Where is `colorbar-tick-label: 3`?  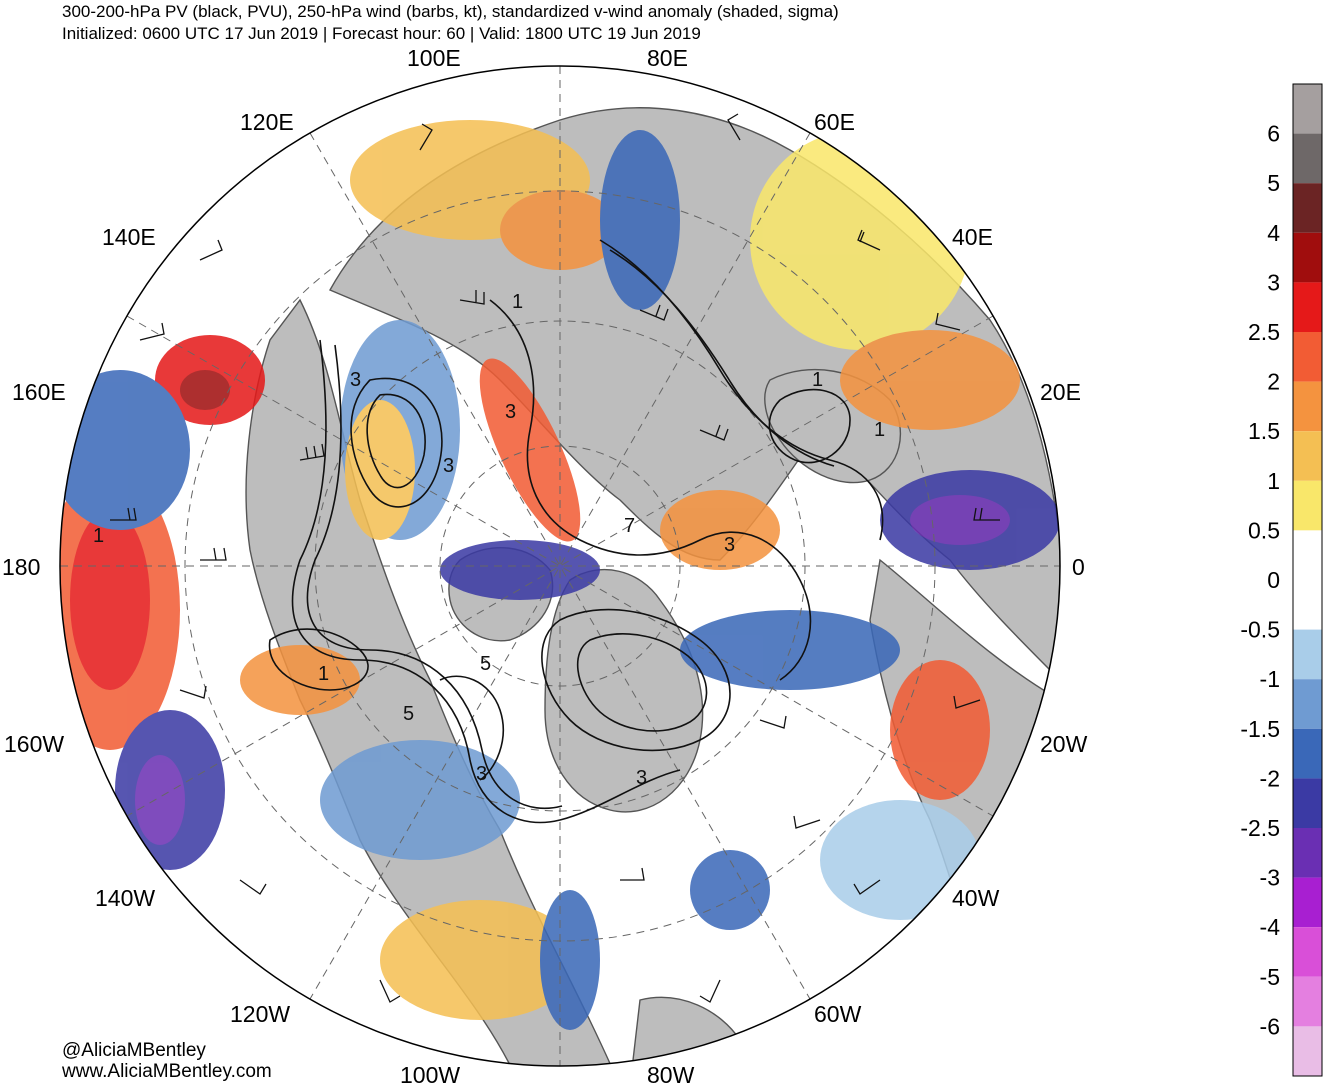 colorbar-tick-label: 3 is located at coordinates (1273, 282).